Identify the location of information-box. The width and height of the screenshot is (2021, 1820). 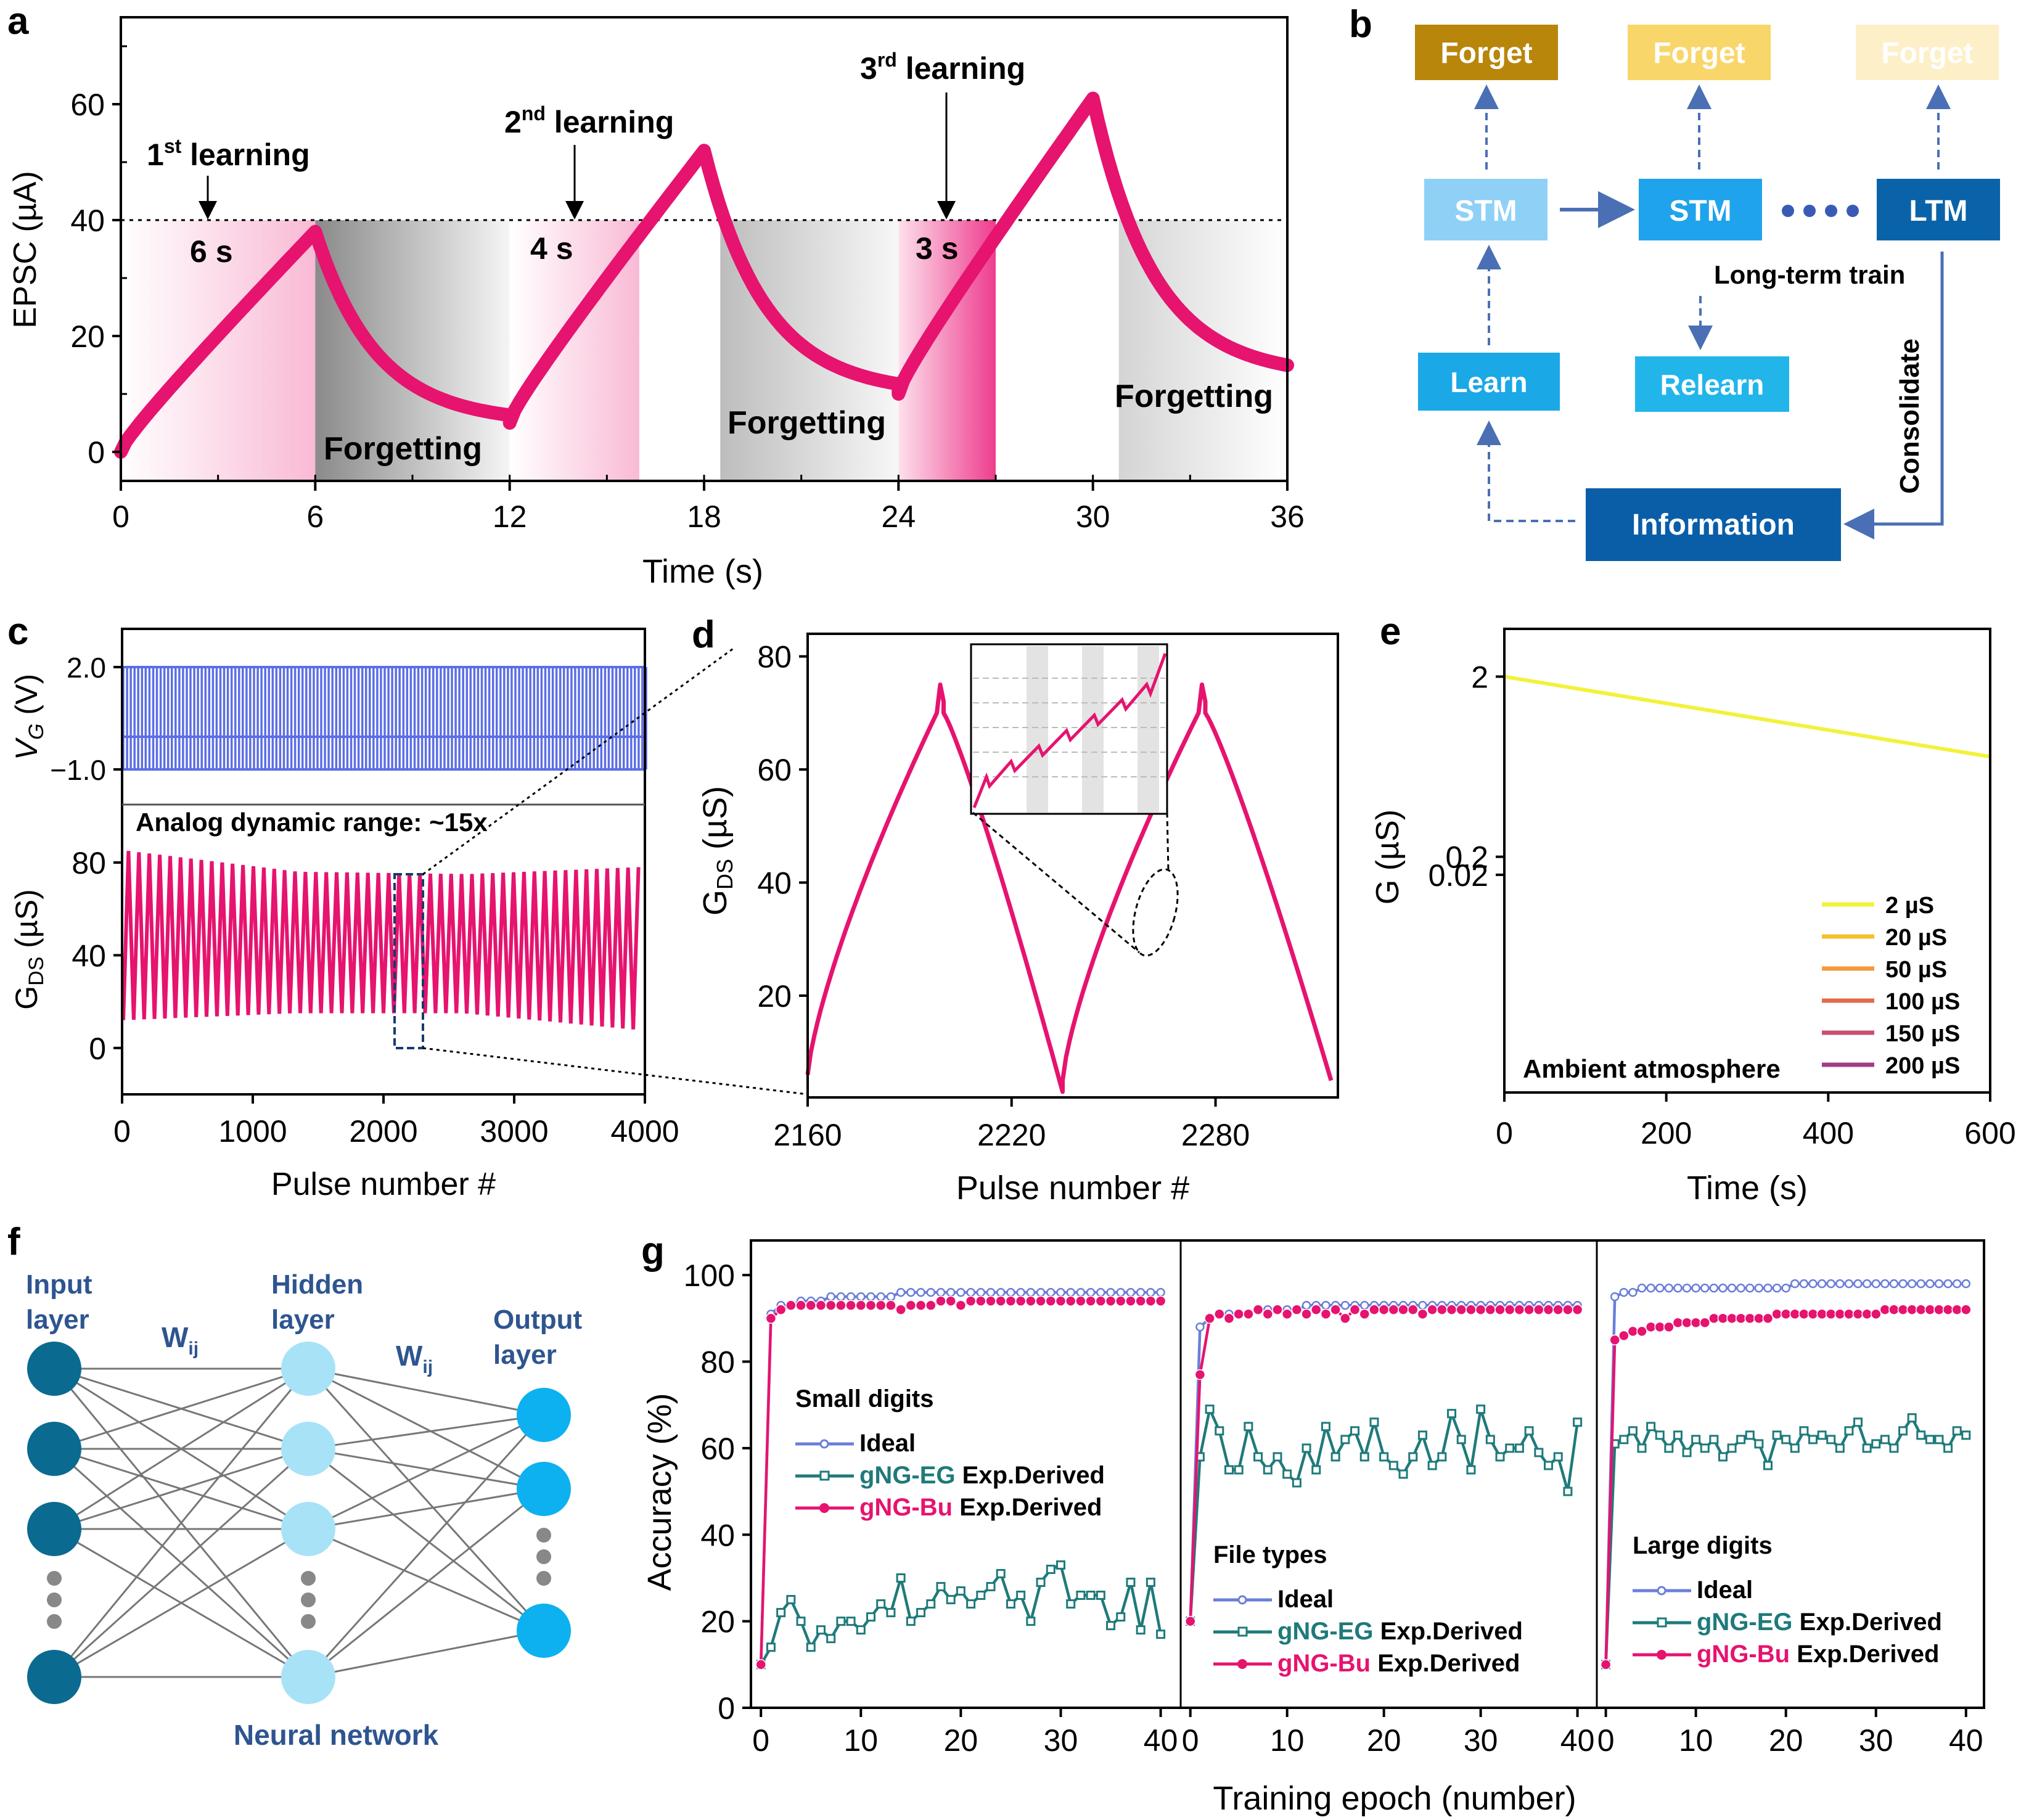
(1713, 524).